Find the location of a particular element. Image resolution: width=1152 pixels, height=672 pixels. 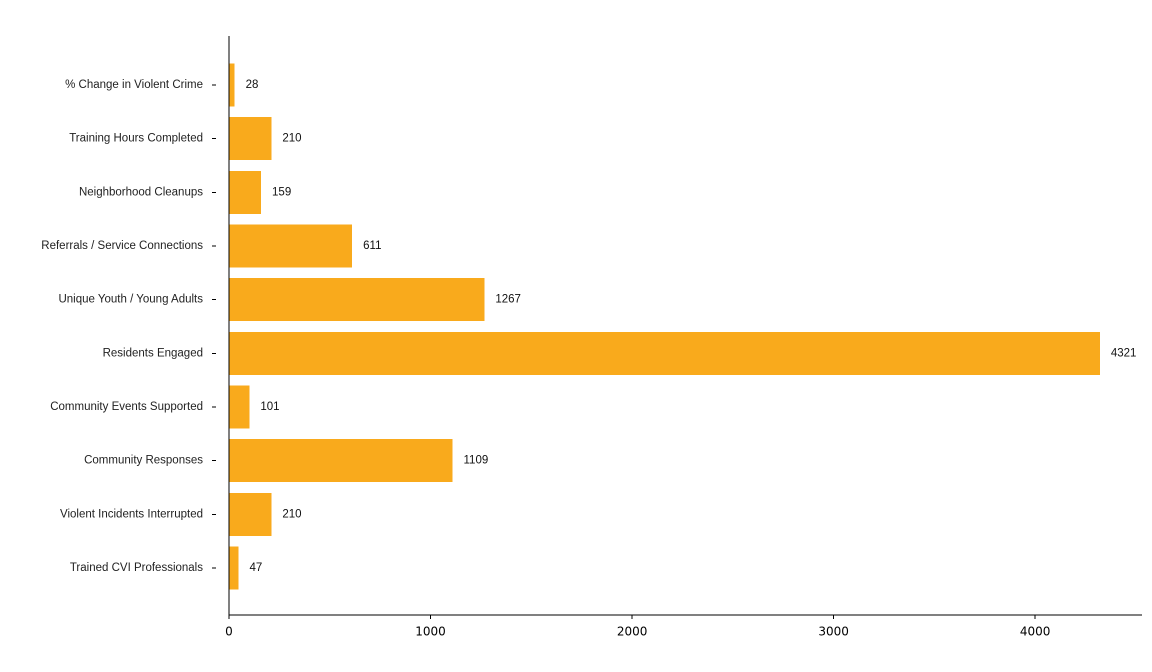

value-label: 1267 is located at coordinates (508, 300).